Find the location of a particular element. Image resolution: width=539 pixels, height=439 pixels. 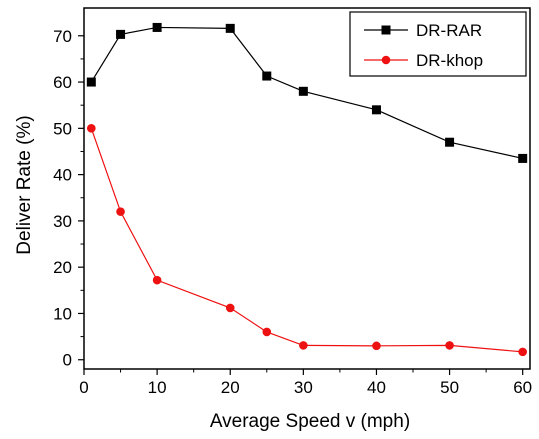

legend-marker-dr-rar is located at coordinates (386, 30).